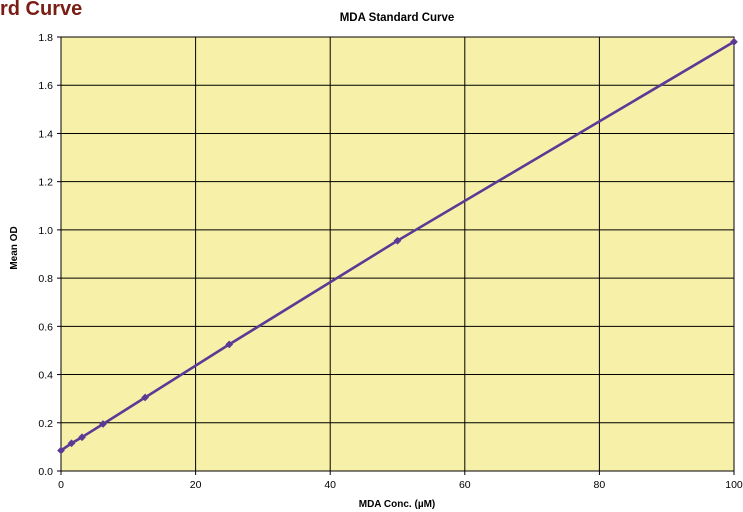  I want to click on x-tick-label: 60, so click(465, 485).